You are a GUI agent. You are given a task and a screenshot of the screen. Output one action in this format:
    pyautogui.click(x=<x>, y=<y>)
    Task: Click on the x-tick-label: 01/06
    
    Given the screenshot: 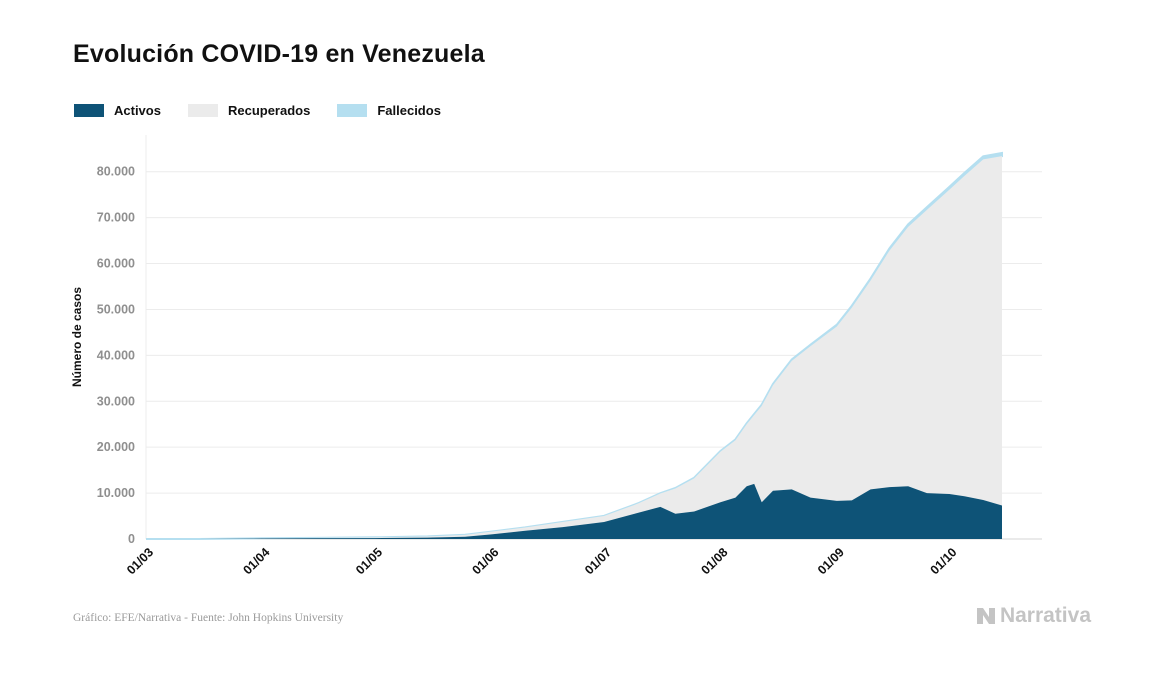 What is the action you would take?
    pyautogui.click(x=486, y=561)
    